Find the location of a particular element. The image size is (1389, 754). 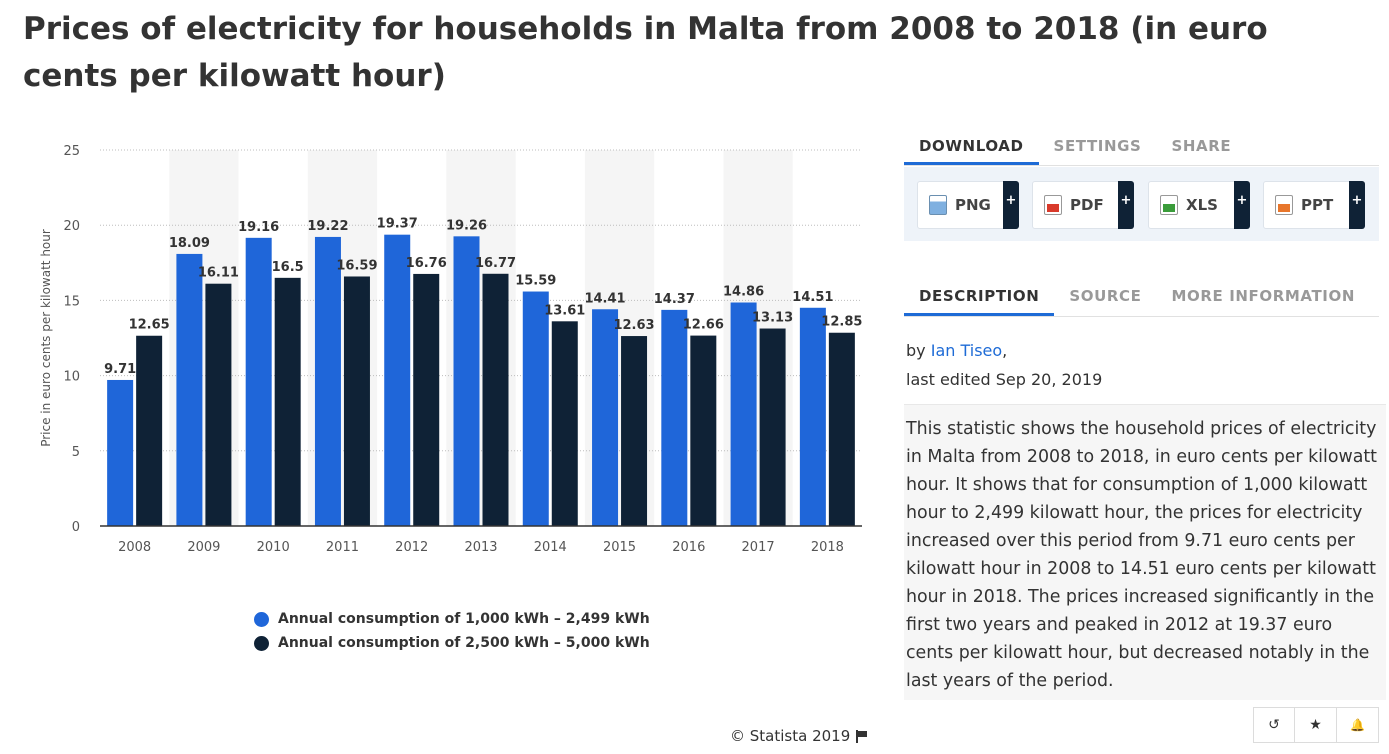

download-pdf-button: PDF + is located at coordinates (1083, 205).